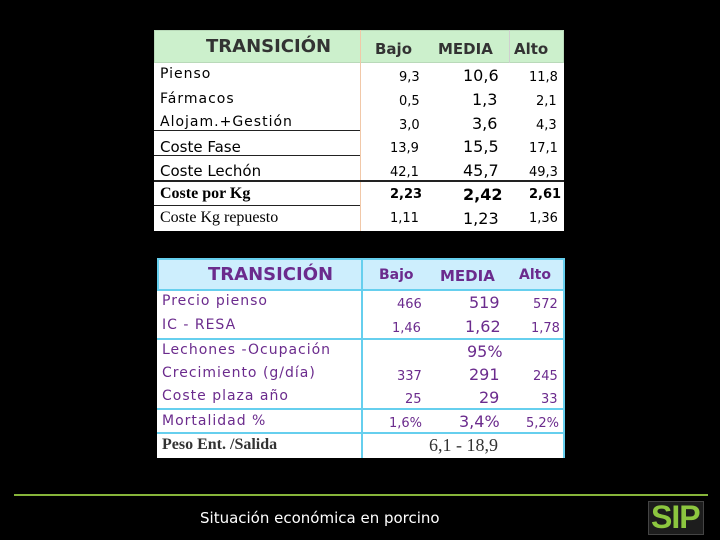  I want to click on row-label: Pienso, so click(186, 74).